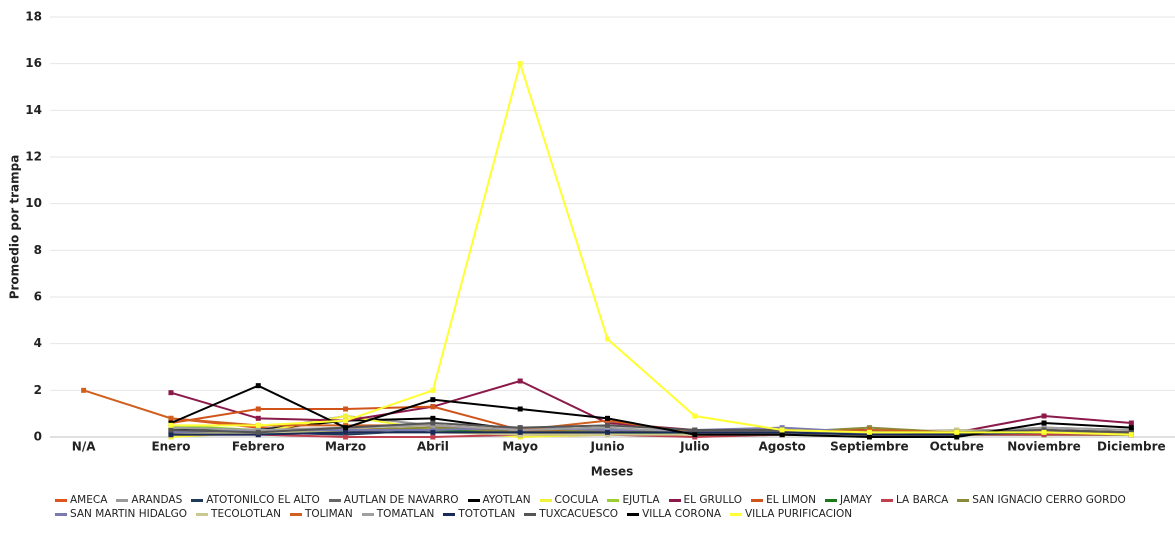 Image resolution: width=1175 pixels, height=537 pixels. What do you see at coordinates (694, 447) in the screenshot?
I see `x-tick-label: Julio` at bounding box center [694, 447].